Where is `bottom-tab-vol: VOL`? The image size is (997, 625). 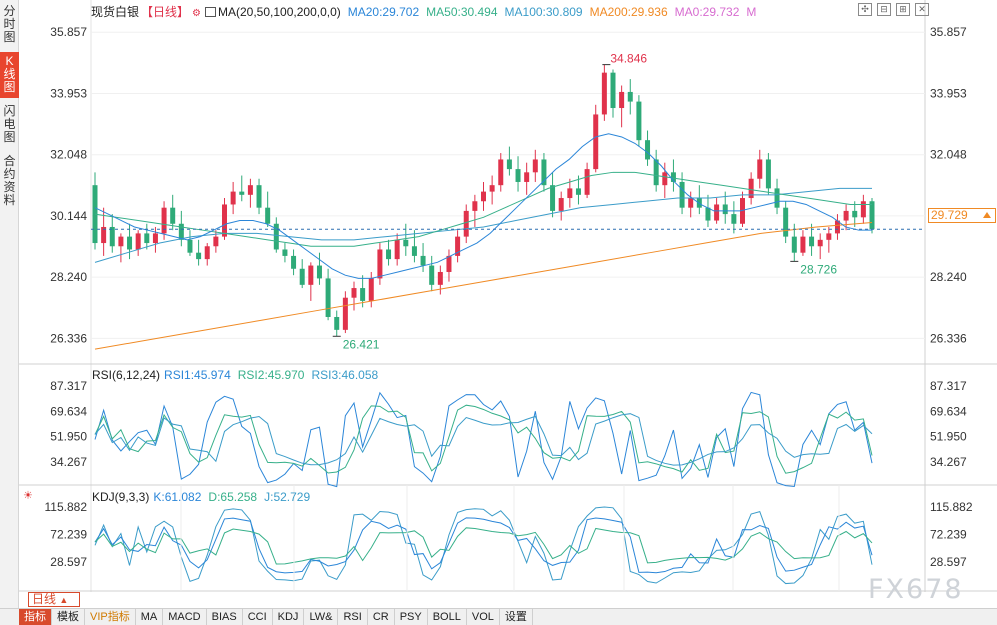 bottom-tab-vol: VOL is located at coordinates (483, 617).